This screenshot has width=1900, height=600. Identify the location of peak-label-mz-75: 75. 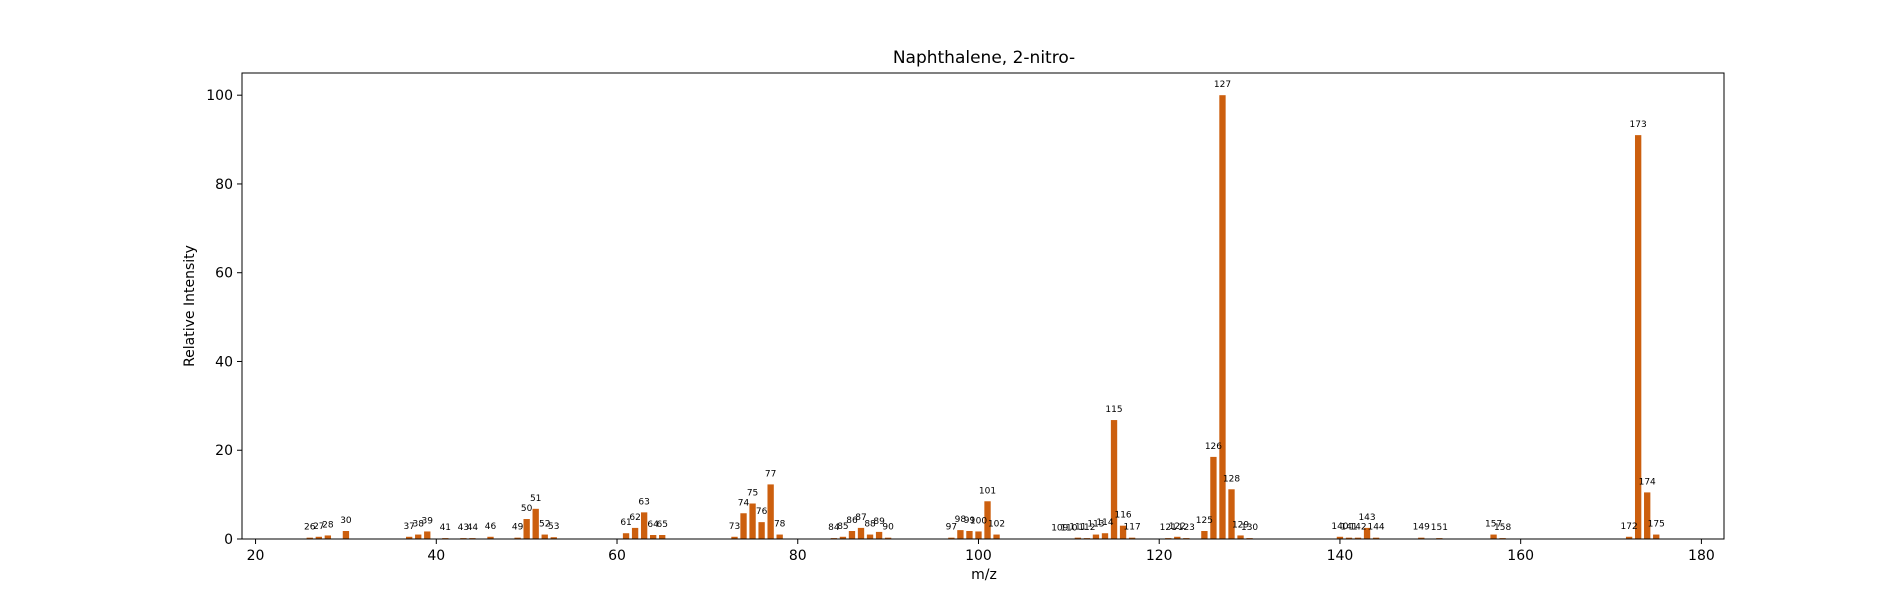
(752, 494).